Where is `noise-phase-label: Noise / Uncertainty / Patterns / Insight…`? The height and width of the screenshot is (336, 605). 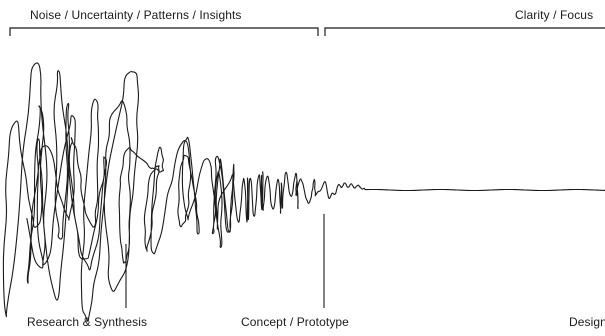 noise-phase-label: Noise / Uncertainty / Patterns / Insight… is located at coordinates (136, 15).